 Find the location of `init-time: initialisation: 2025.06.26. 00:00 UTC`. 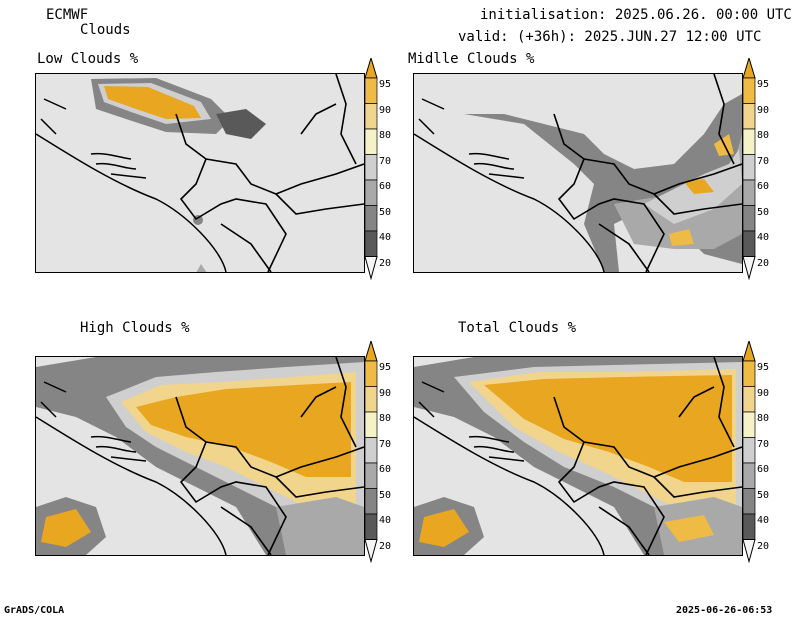

init-time: initialisation: 2025.06.26. 00:00 UTC is located at coordinates (636, 15).